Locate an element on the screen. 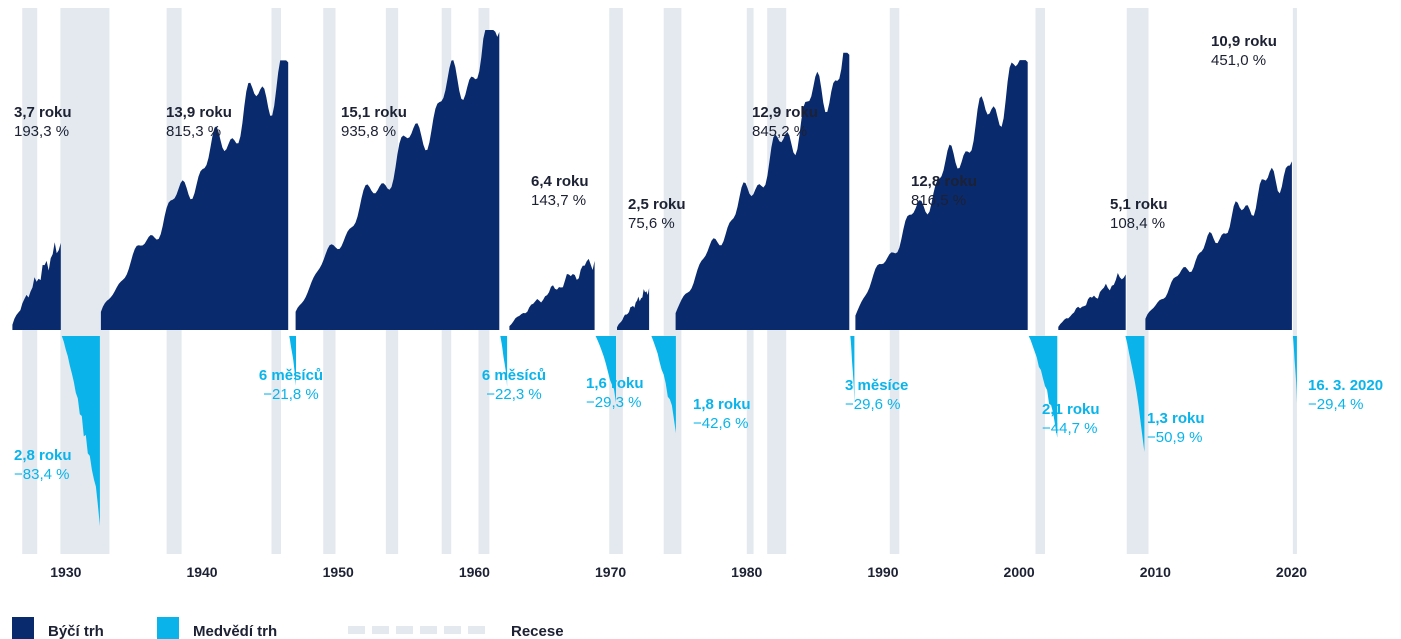 This screenshot has height=639, width=1401. x-tick-1940: 1940 is located at coordinates (201, 572).